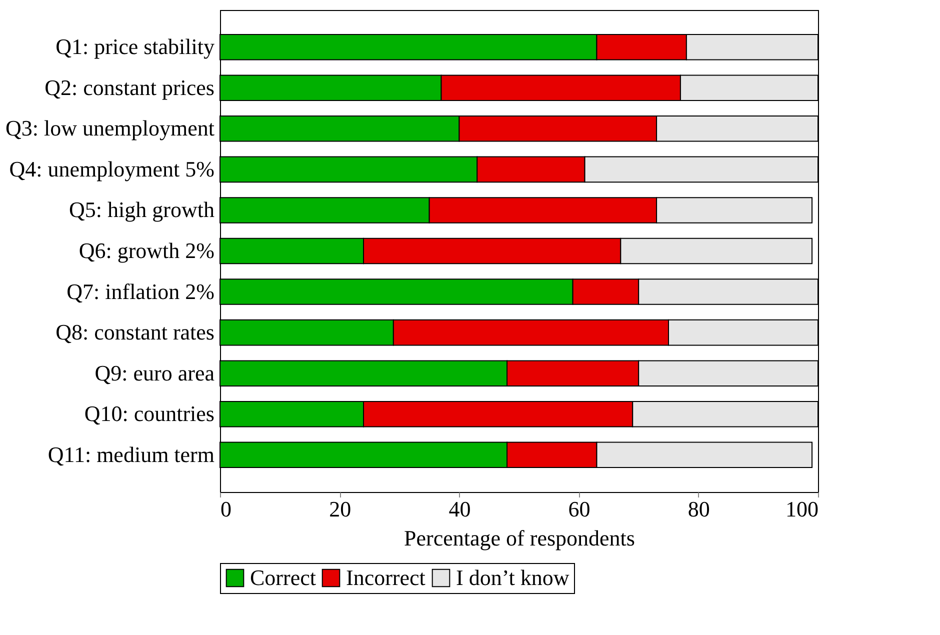  I want to click on y-tick-label: Q5: high growth, so click(141, 209).